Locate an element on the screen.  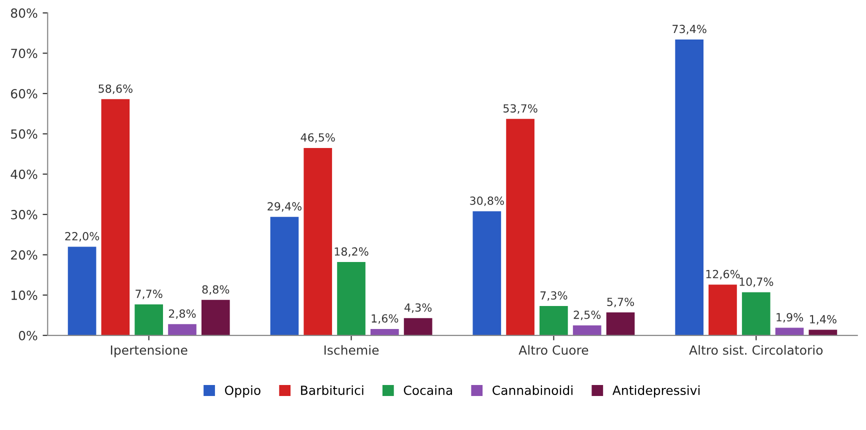
y-tick-label: 50% is located at coordinates (24, 134).